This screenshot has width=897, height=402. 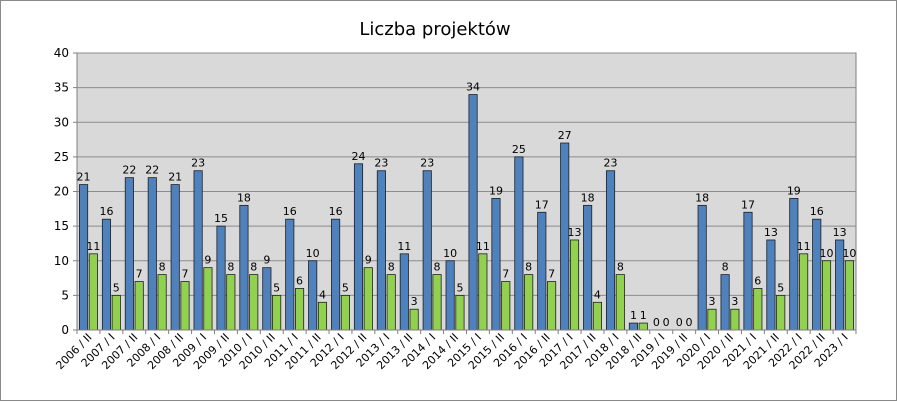 I want to click on y-tick-label: 5, so click(x=65, y=295).